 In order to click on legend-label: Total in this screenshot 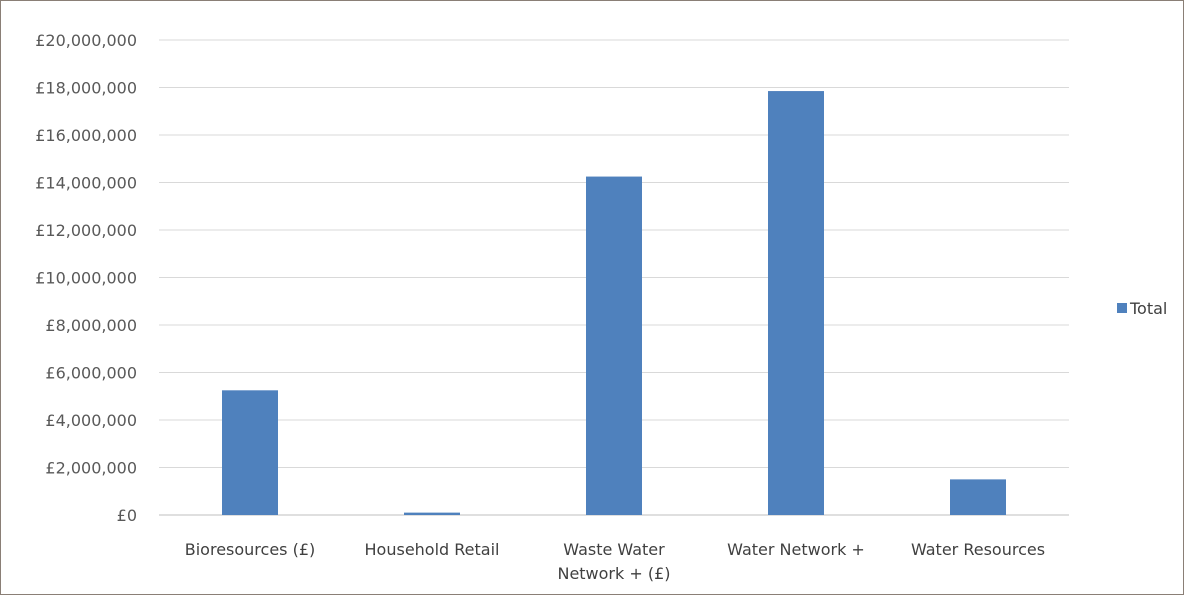, I will do `click(1148, 308)`.